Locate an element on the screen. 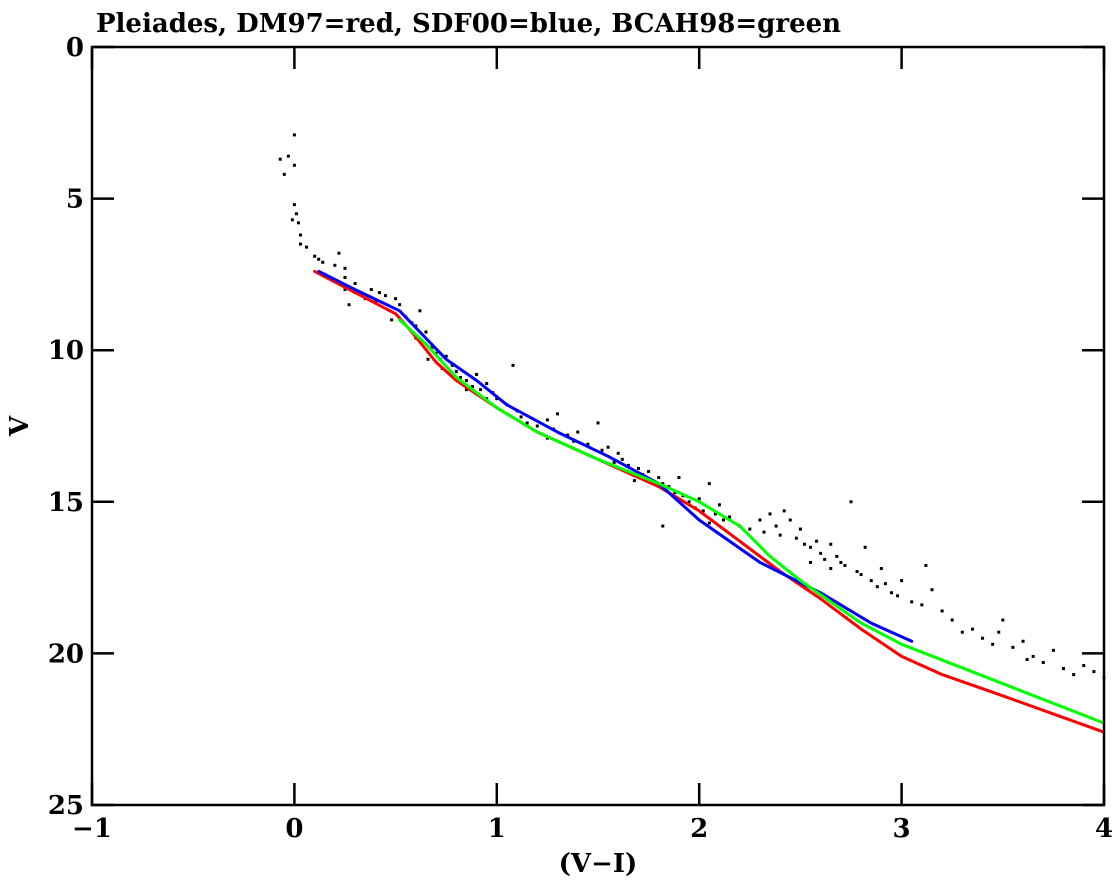 This screenshot has width=1112, height=885. y-tick-label: 15 is located at coordinates (66, 503).